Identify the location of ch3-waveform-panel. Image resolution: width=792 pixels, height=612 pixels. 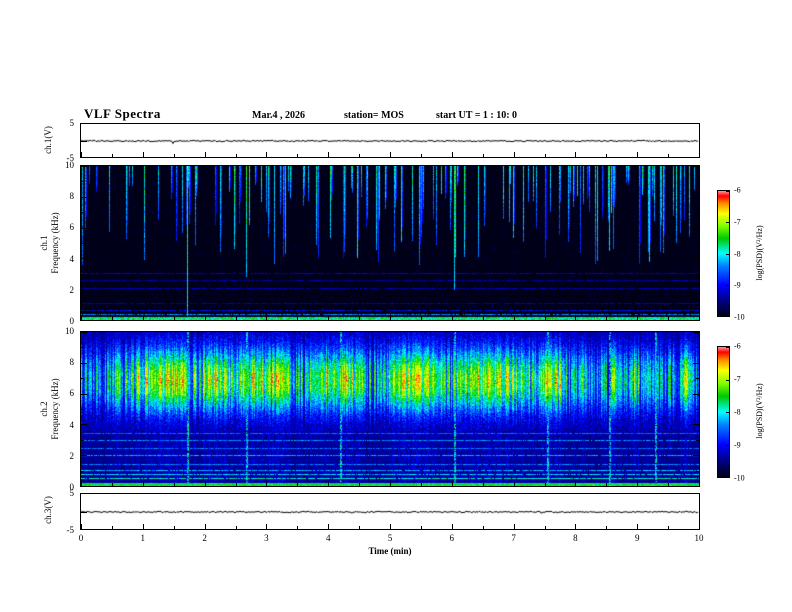
(390, 511).